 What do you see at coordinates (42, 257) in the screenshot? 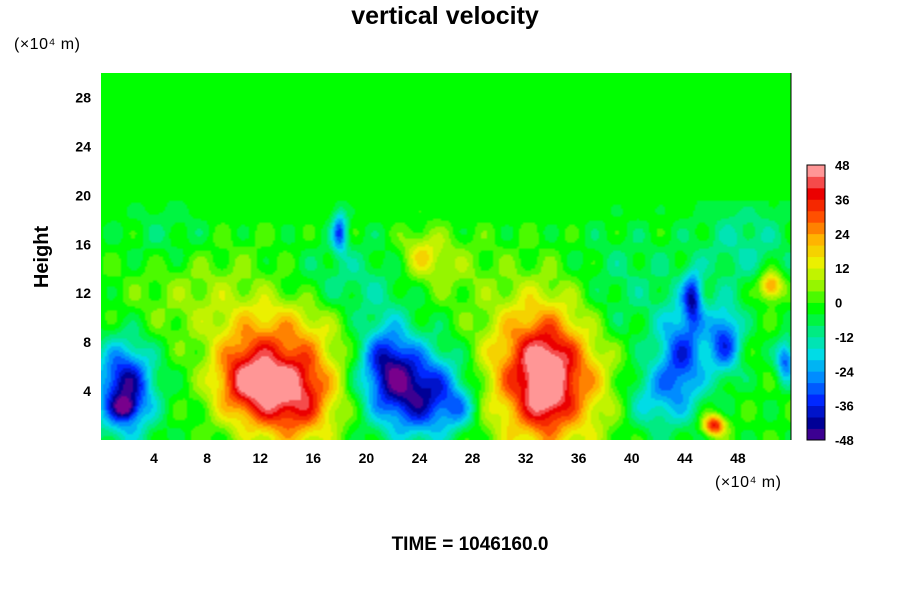
I see `y-axis-label: Height` at bounding box center [42, 257].